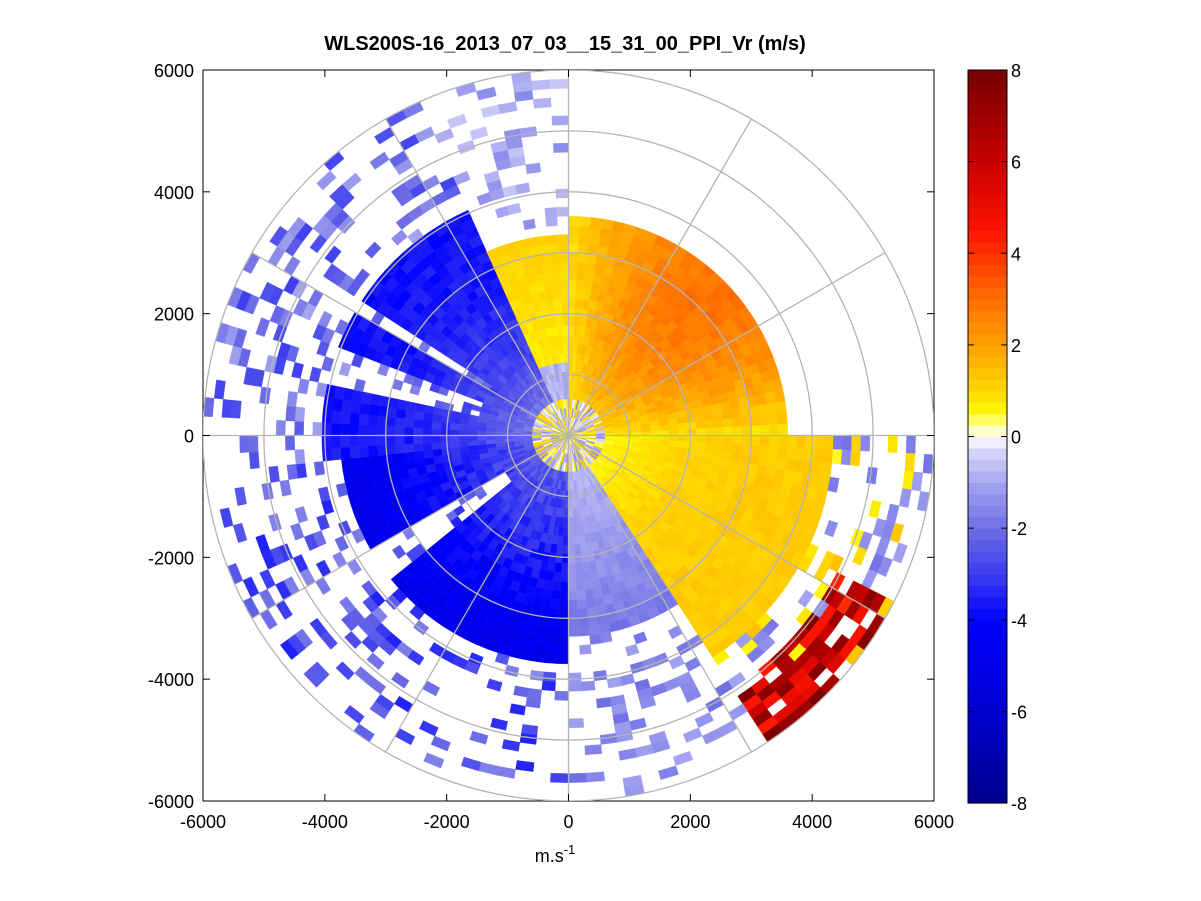  What do you see at coordinates (690, 822) in the screenshot?
I see `x-tick-label: 2000` at bounding box center [690, 822].